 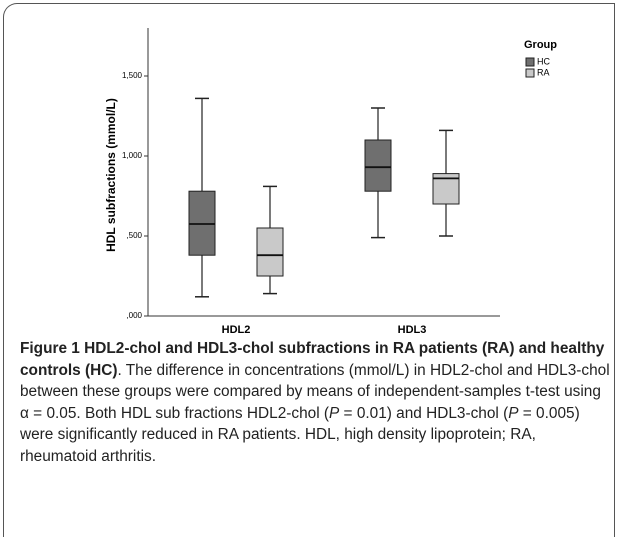 What do you see at coordinates (132, 155) in the screenshot?
I see `y-tick-label: 1,000` at bounding box center [132, 155].